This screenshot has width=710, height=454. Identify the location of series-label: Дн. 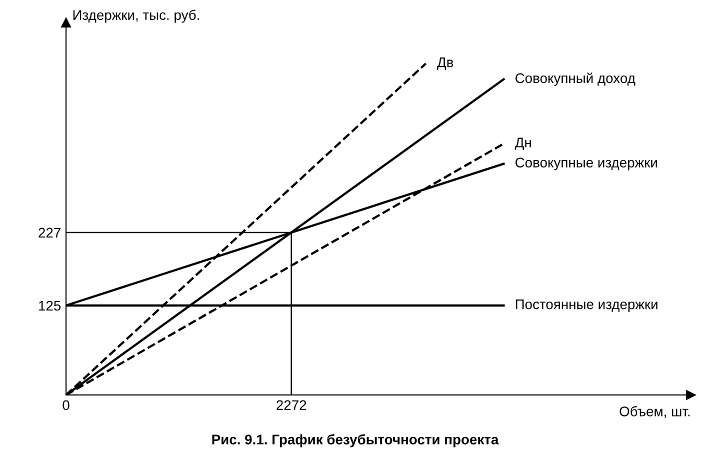
(522, 144).